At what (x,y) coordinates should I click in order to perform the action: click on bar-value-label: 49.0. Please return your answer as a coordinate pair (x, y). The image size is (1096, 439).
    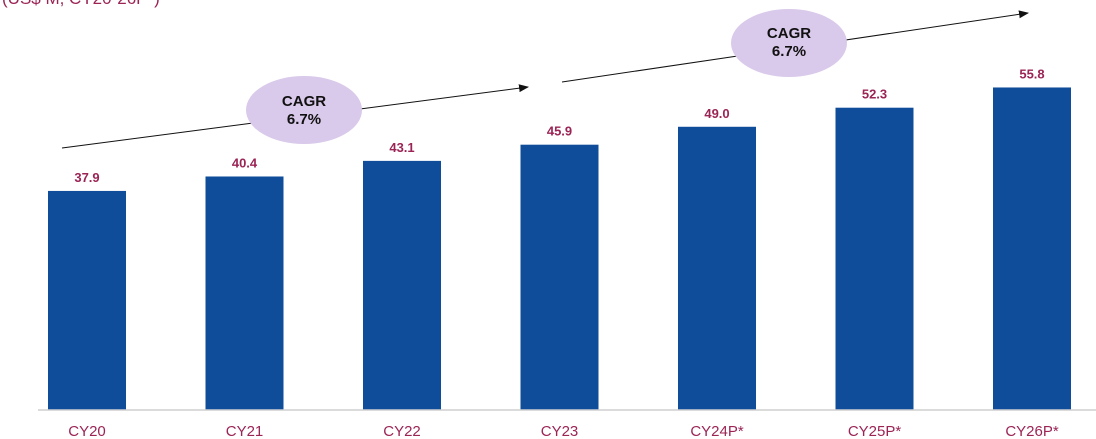
    Looking at the image, I should click on (716, 113).